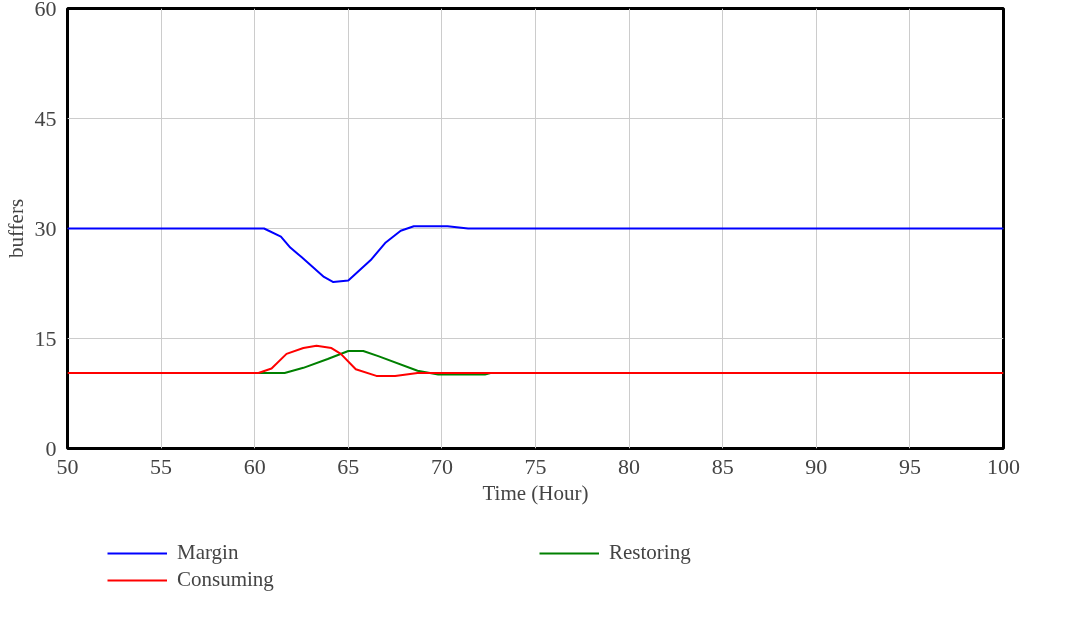  Describe the element at coordinates (45, 338) in the screenshot. I see `y-tick-label: 15` at that location.